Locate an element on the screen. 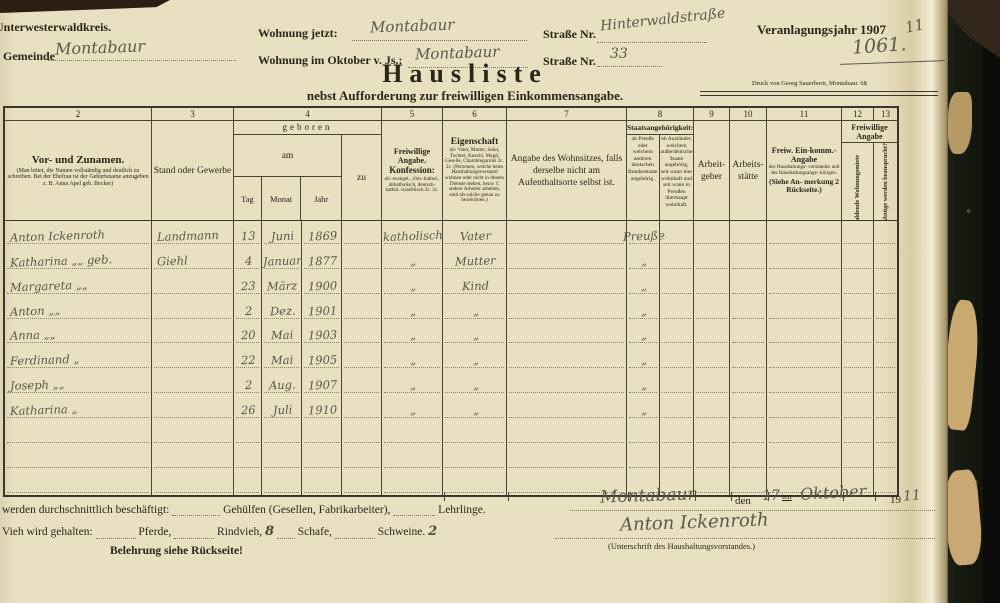 The height and width of the screenshot is (603, 1000). handwritten-monat: Januar is located at coordinates (282, 261).